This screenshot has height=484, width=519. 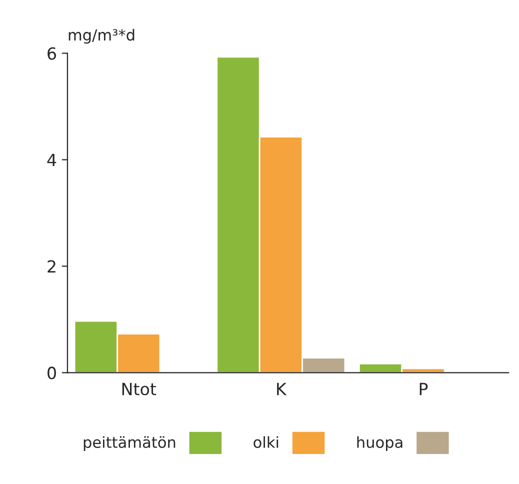 What do you see at coordinates (424, 389) in the screenshot?
I see `x-tick-label: P` at bounding box center [424, 389].